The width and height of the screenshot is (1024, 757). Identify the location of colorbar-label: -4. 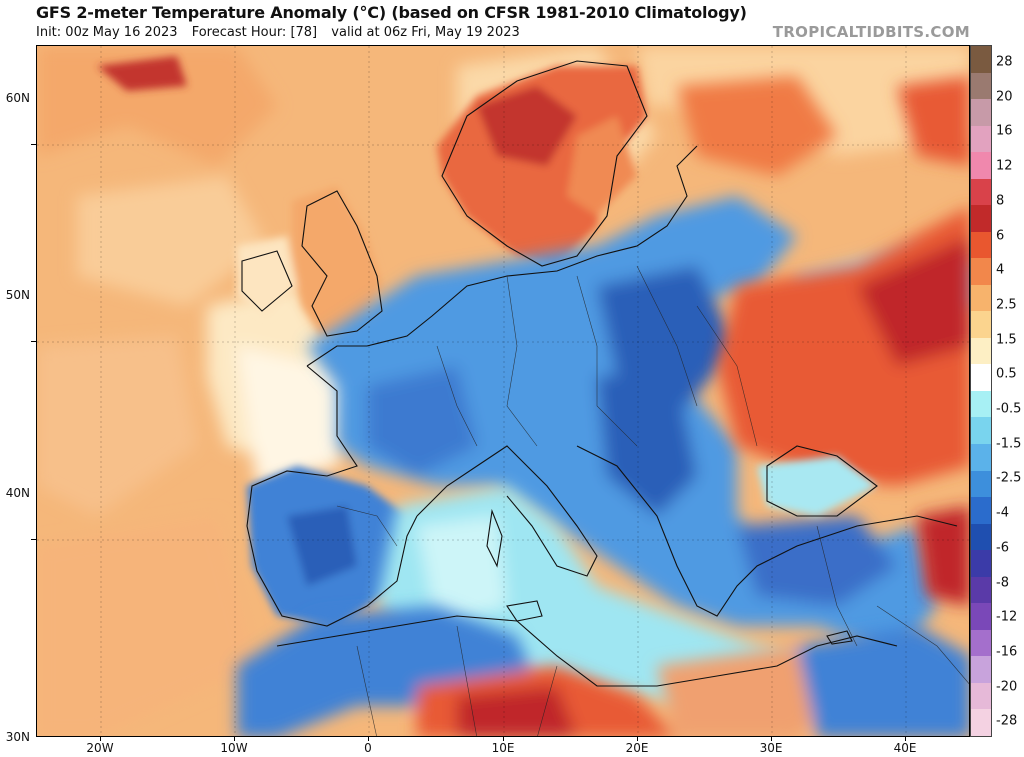
(1002, 513).